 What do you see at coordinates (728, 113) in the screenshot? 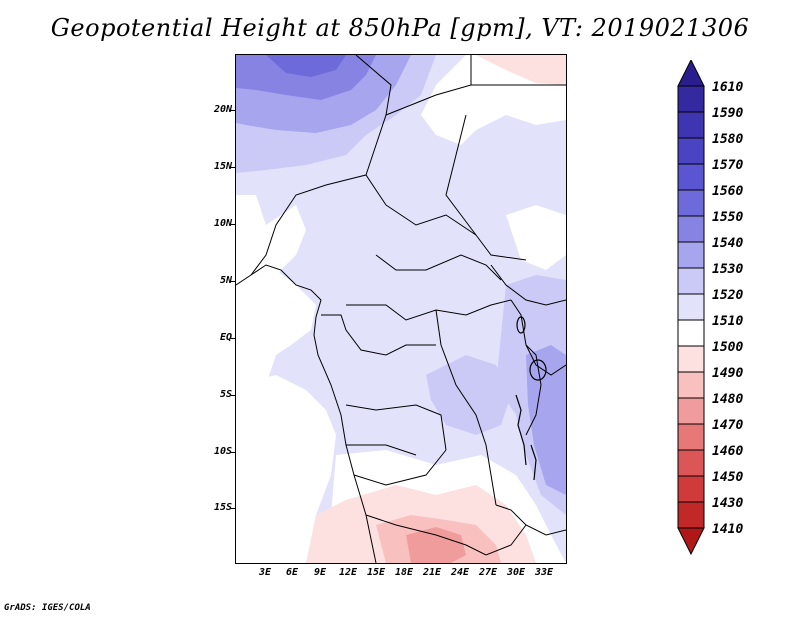
I see `colorbar-label: 1590` at bounding box center [728, 113].